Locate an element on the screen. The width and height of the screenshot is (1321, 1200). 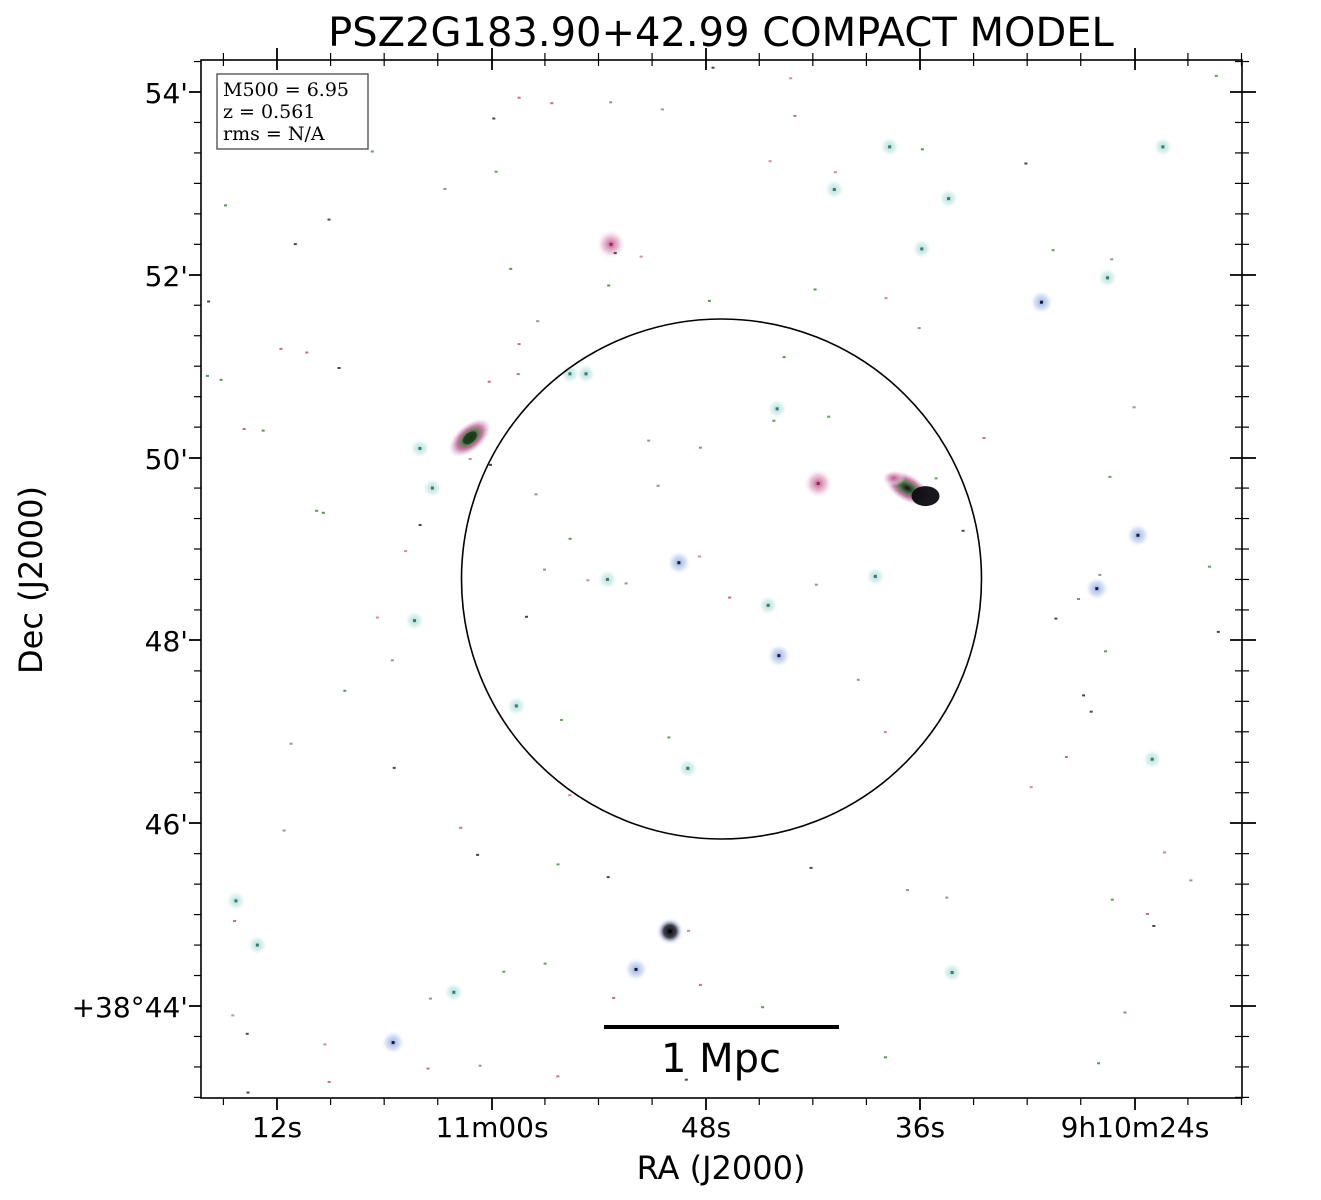
y-tick-label: +38°44' is located at coordinates (130, 1007).